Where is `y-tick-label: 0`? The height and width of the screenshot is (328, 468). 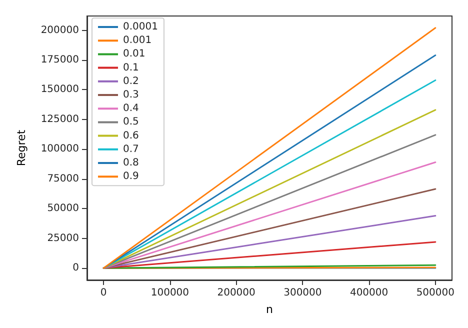
y-tick-label: 0 is located at coordinates (75, 268).